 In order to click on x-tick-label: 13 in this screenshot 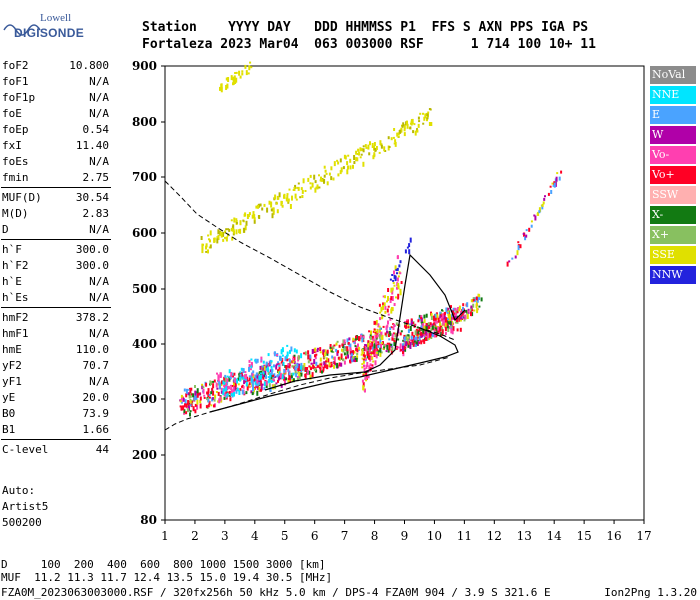, I will do `click(524, 536)`.